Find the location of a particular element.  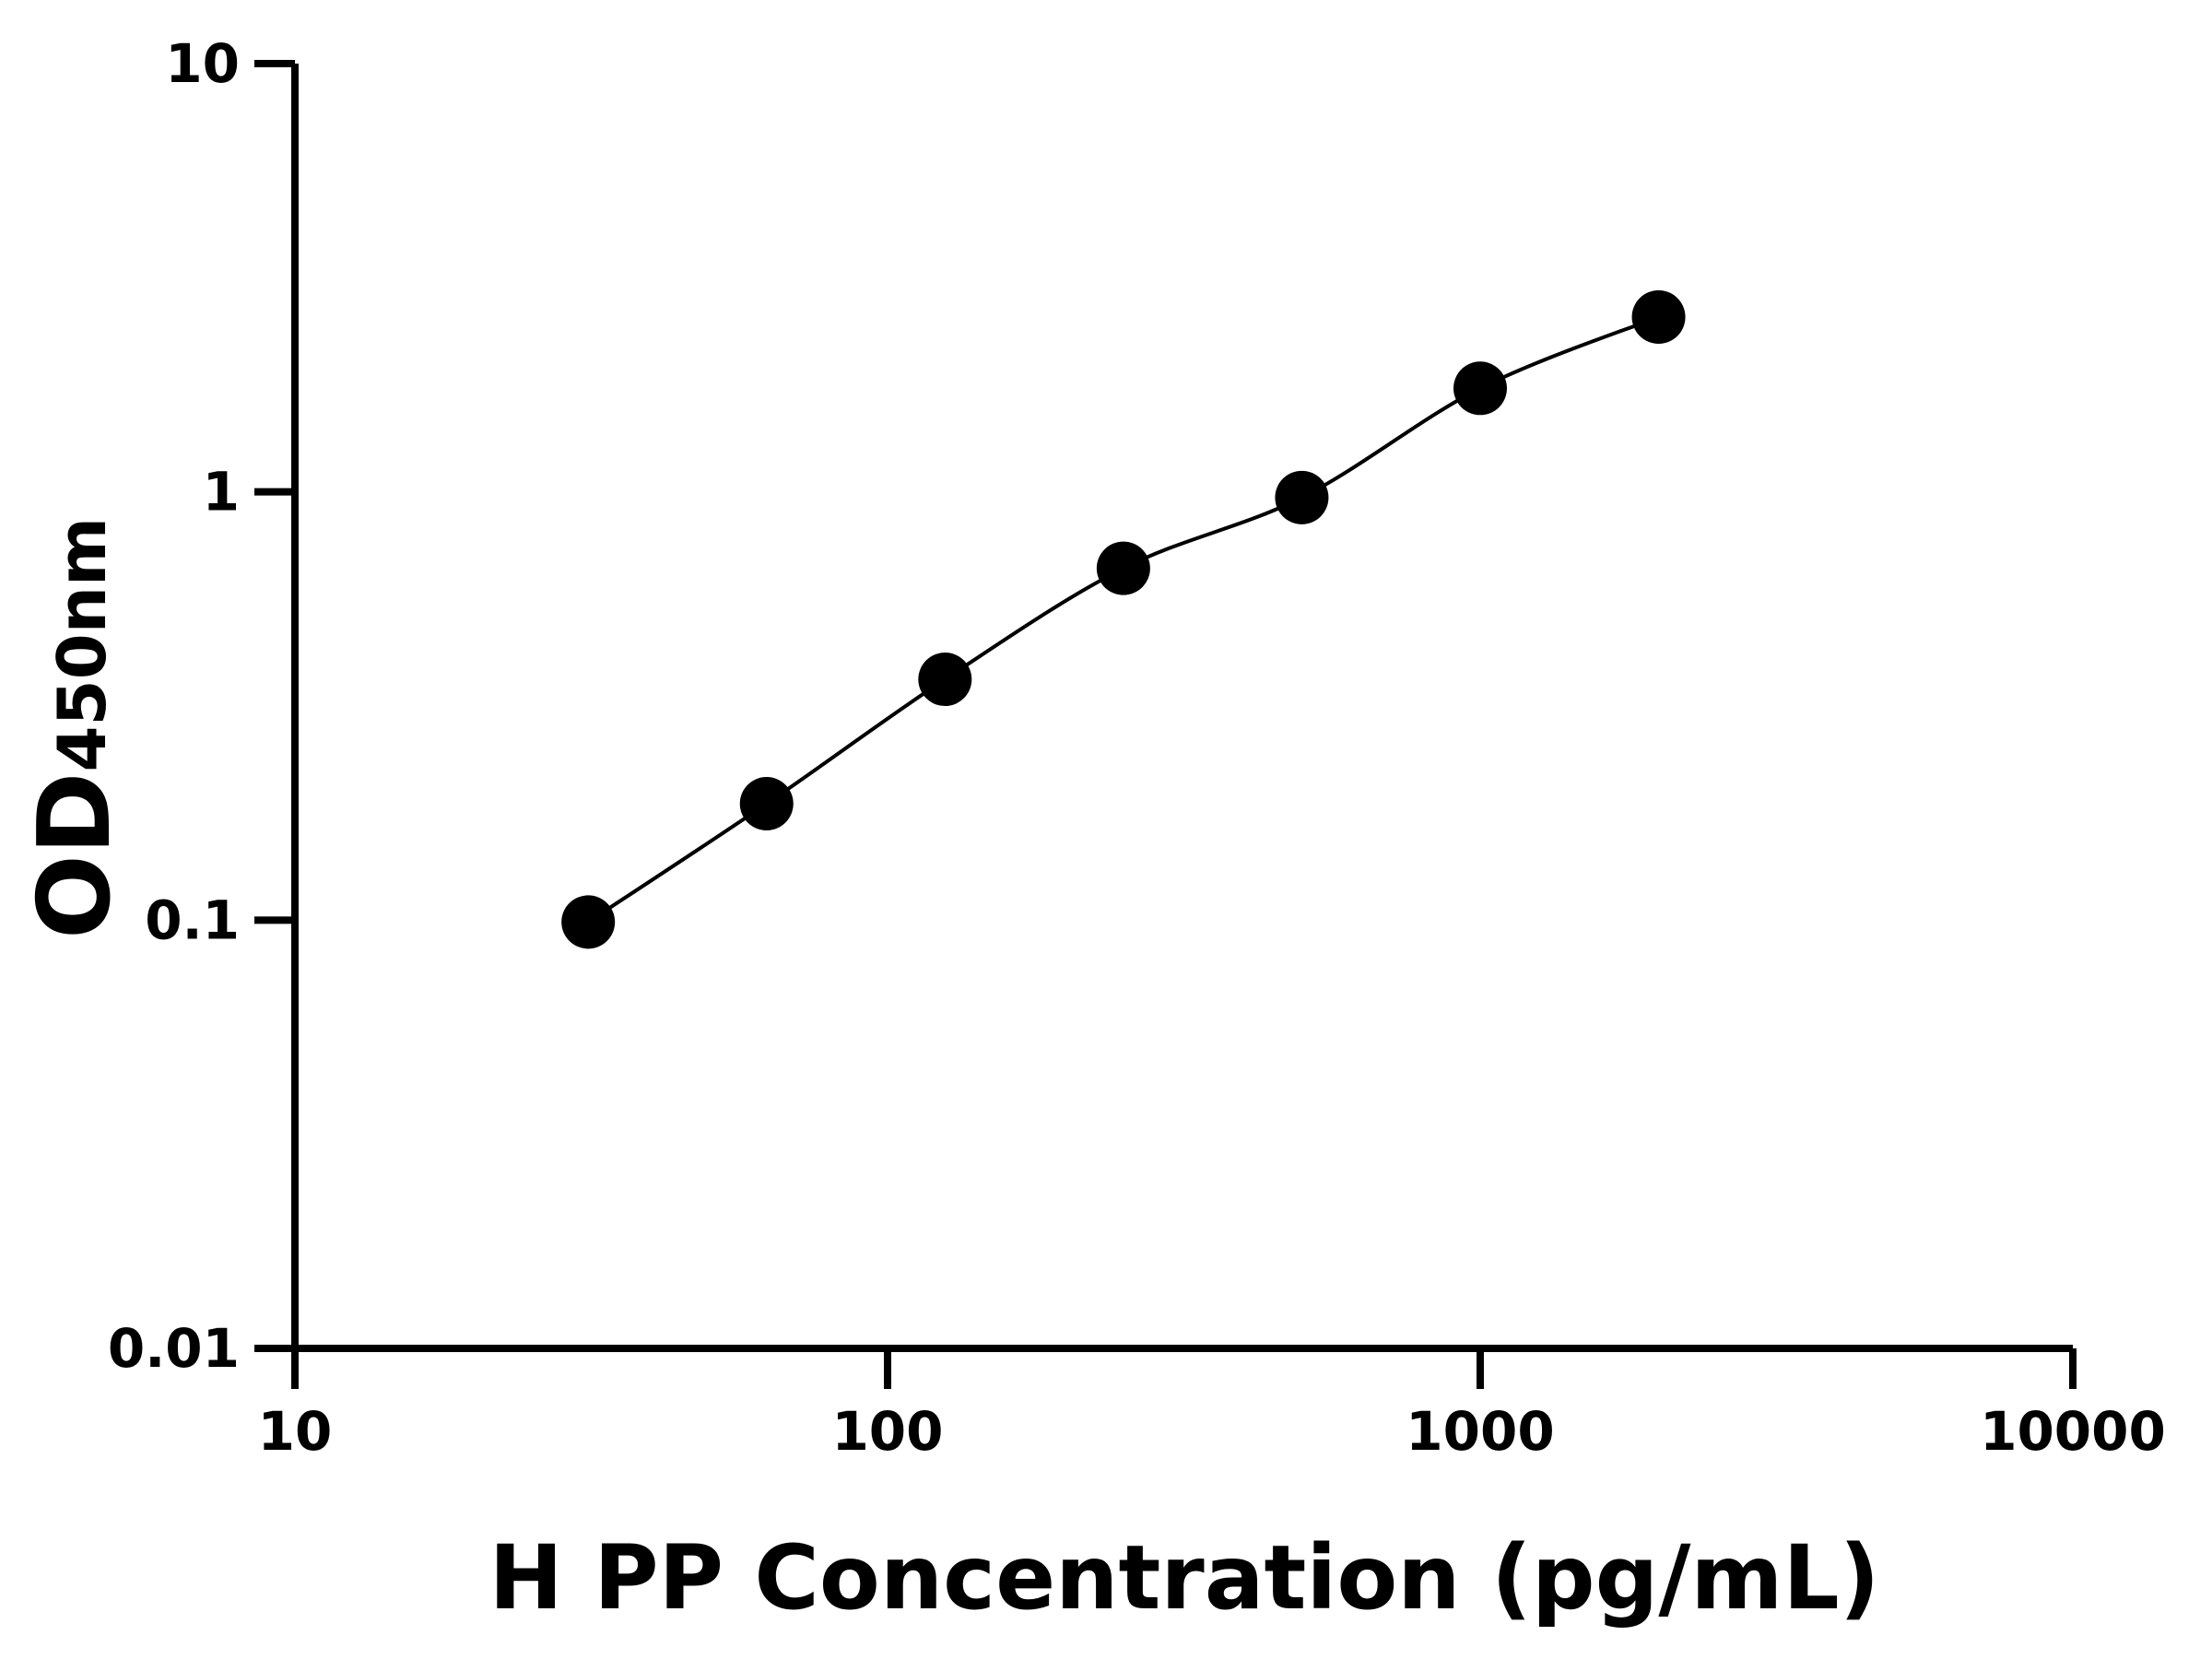

x-tick-label: 100 is located at coordinates (887, 1431).